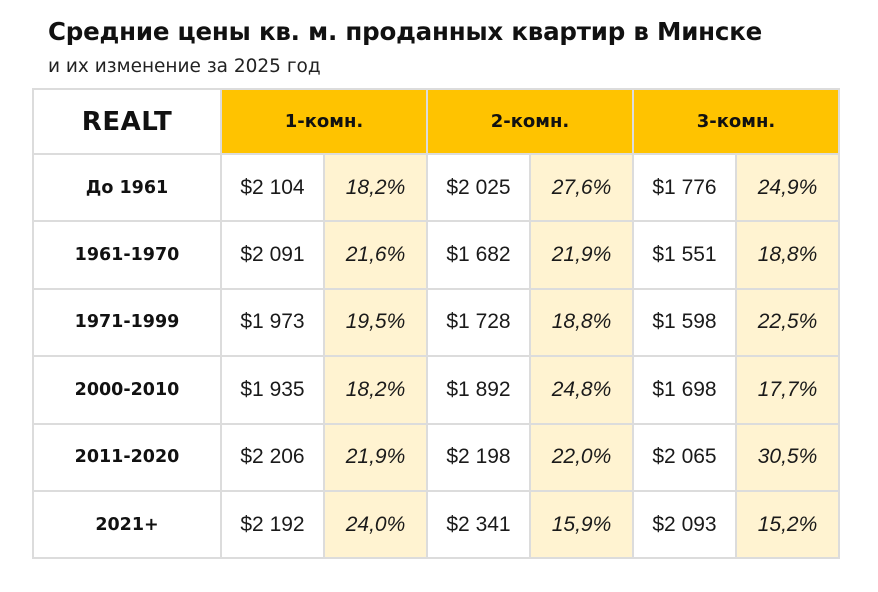 This screenshot has height=592, width=878. I want to click on price-cell: $2 093, so click(684, 524).